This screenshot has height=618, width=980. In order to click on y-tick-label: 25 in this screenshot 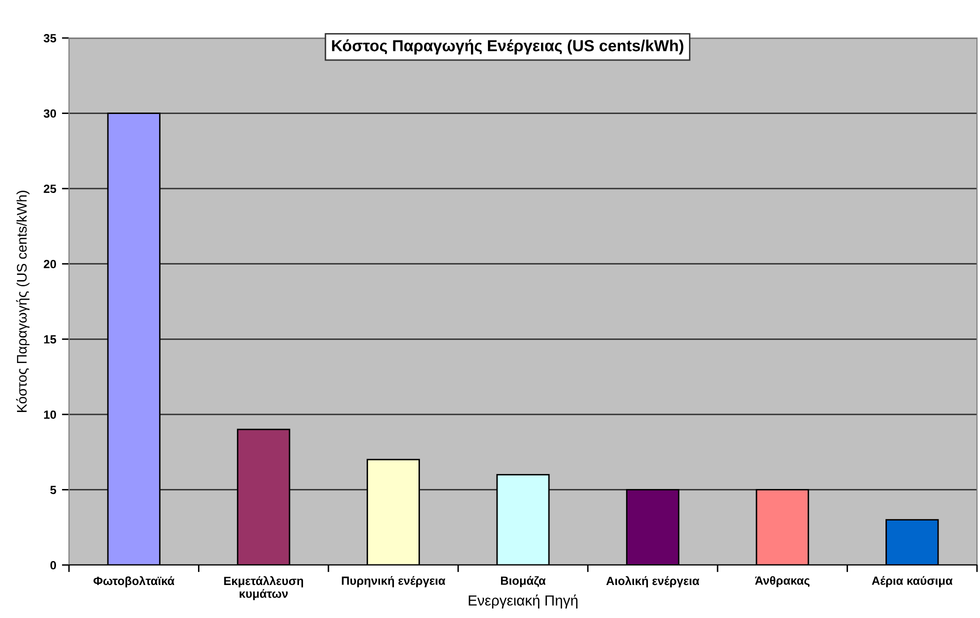, I will do `click(50, 188)`.